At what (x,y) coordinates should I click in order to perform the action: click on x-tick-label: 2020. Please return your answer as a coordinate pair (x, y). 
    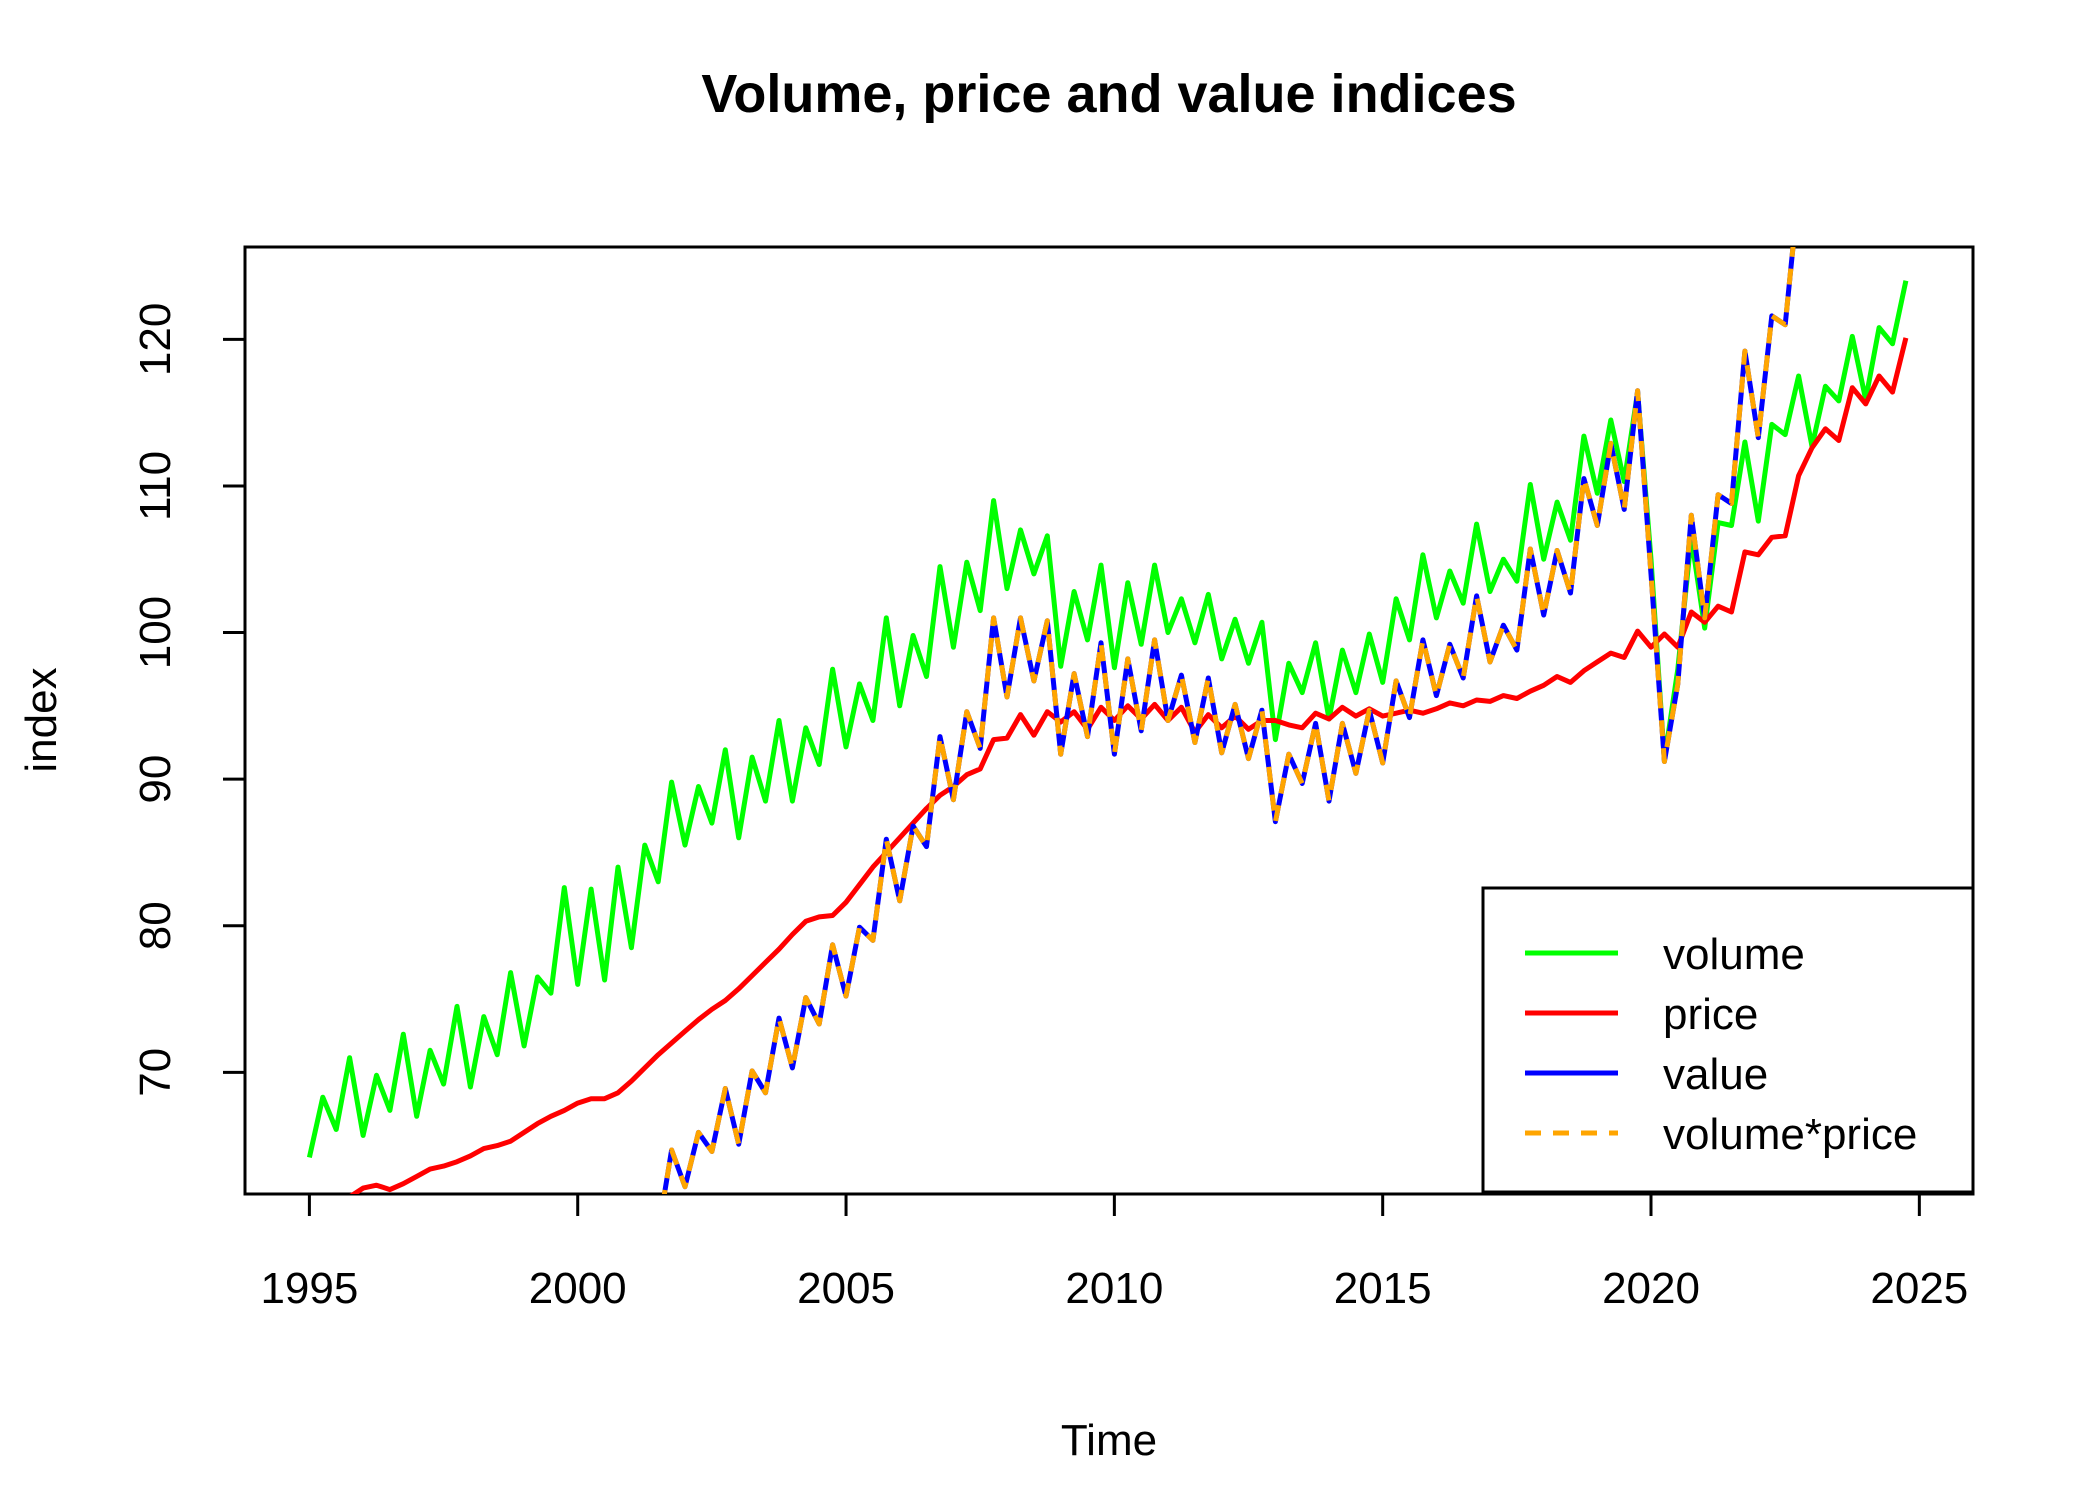
    Looking at the image, I should click on (1651, 1288).